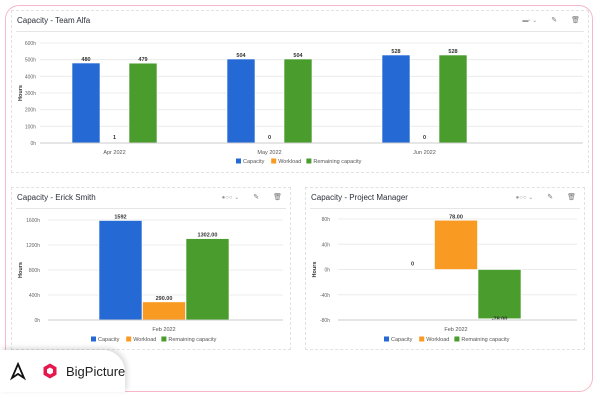  I want to click on data-label: 1, so click(114, 138).